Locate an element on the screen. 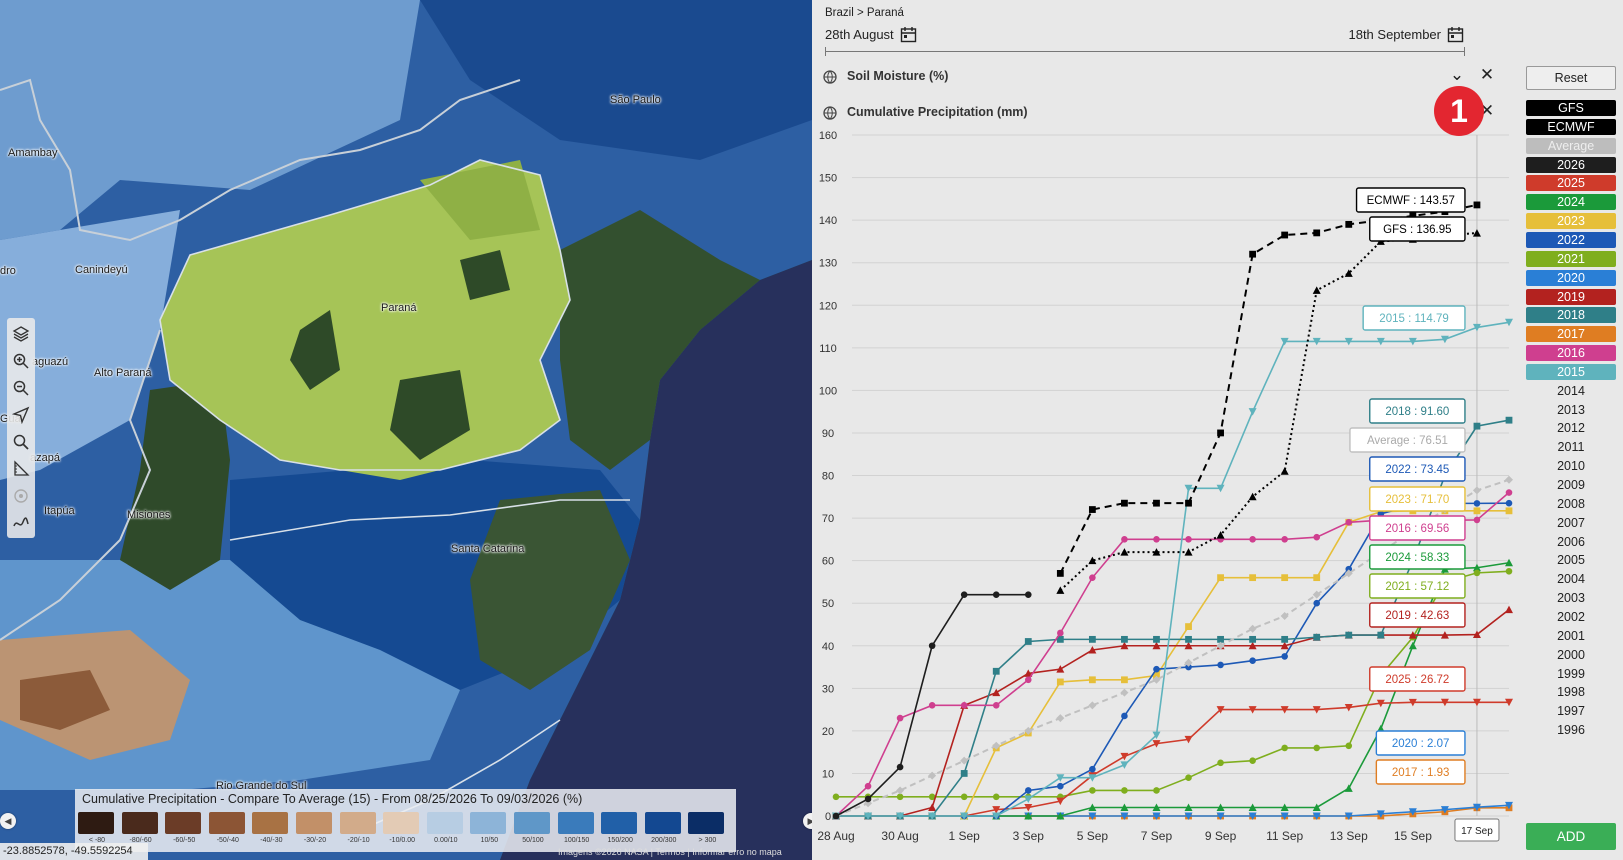 The image size is (1623, 860). series-toggle-2011: 2011 is located at coordinates (1571, 447).